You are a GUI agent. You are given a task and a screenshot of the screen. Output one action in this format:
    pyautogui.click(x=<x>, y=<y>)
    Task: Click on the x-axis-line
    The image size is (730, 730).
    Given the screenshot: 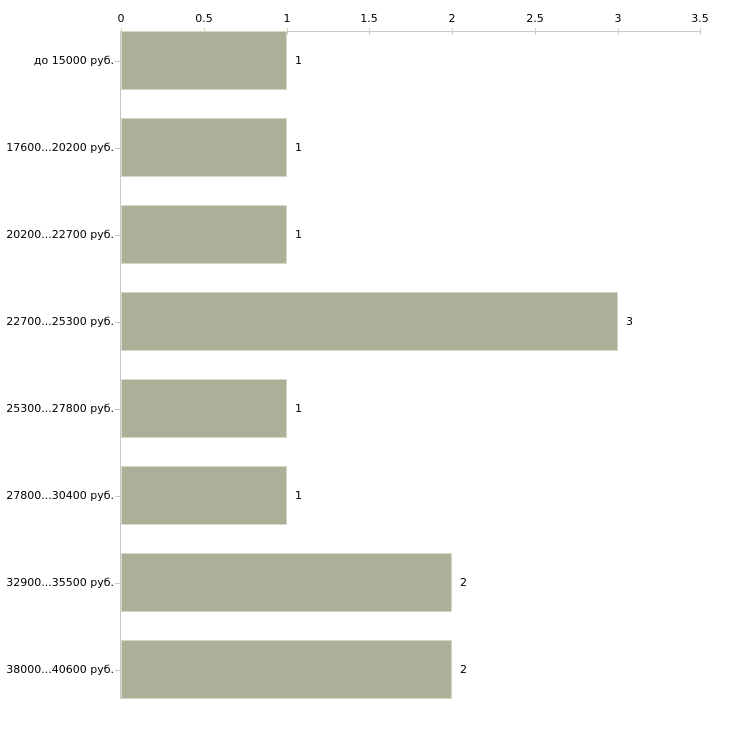 What is the action you would take?
    pyautogui.click(x=411, y=31)
    